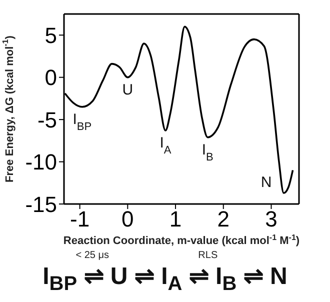 This screenshot has height=302, width=330. What do you see at coordinates (41, 204) in the screenshot?
I see `y-tick-label: -15` at bounding box center [41, 204].